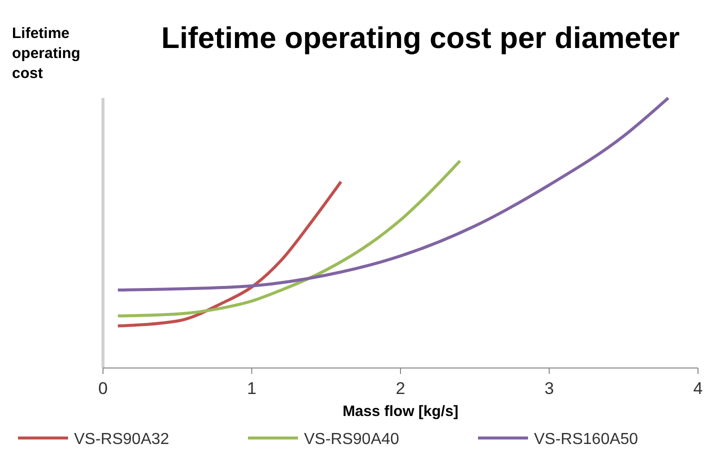 This screenshot has width=726, height=465. I want to click on x-tick-label: 0, so click(103, 388).